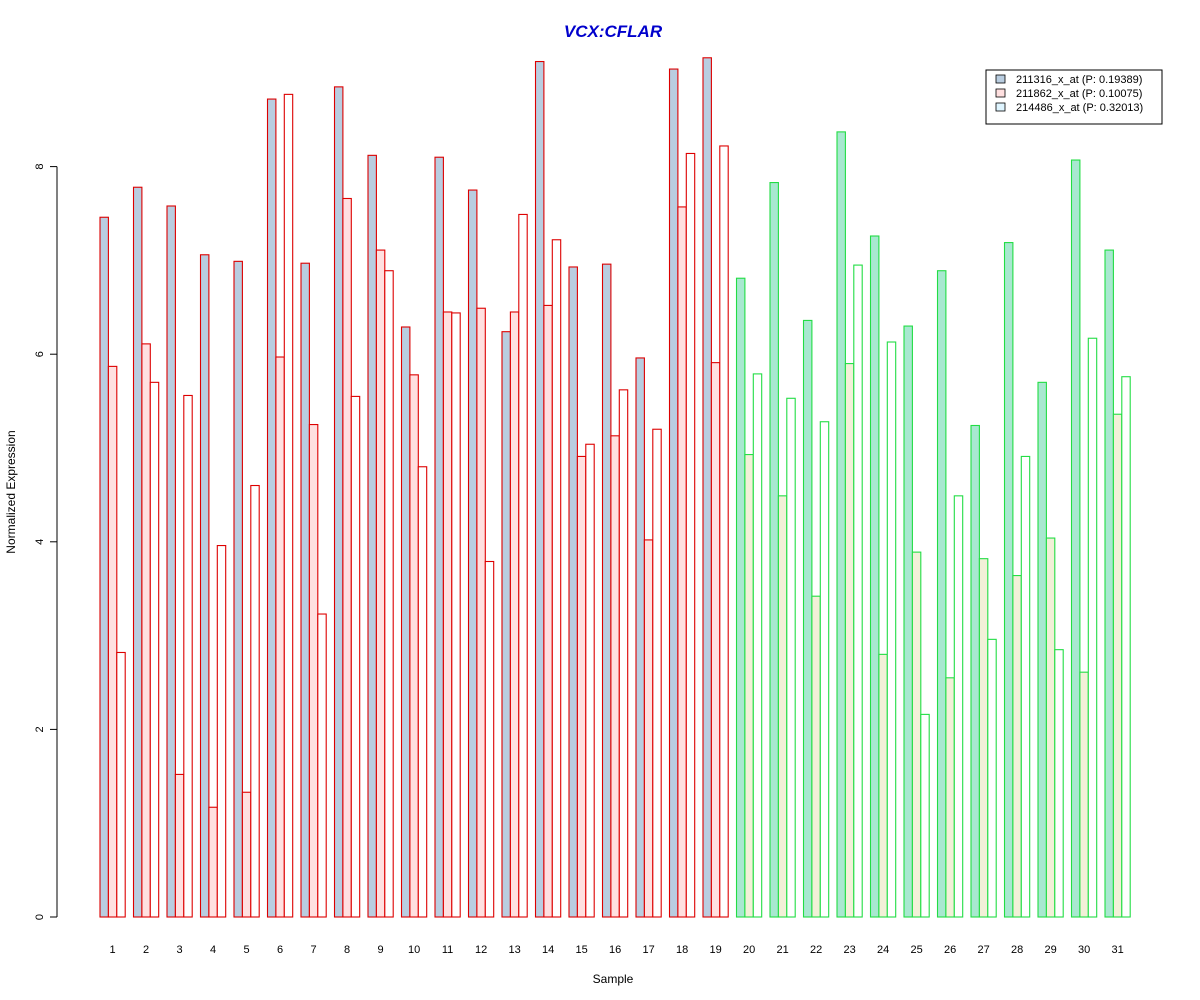 The width and height of the screenshot is (1200, 1000). What do you see at coordinates (615, 950) in the screenshot?
I see `x-tick-label: 16` at bounding box center [615, 950].